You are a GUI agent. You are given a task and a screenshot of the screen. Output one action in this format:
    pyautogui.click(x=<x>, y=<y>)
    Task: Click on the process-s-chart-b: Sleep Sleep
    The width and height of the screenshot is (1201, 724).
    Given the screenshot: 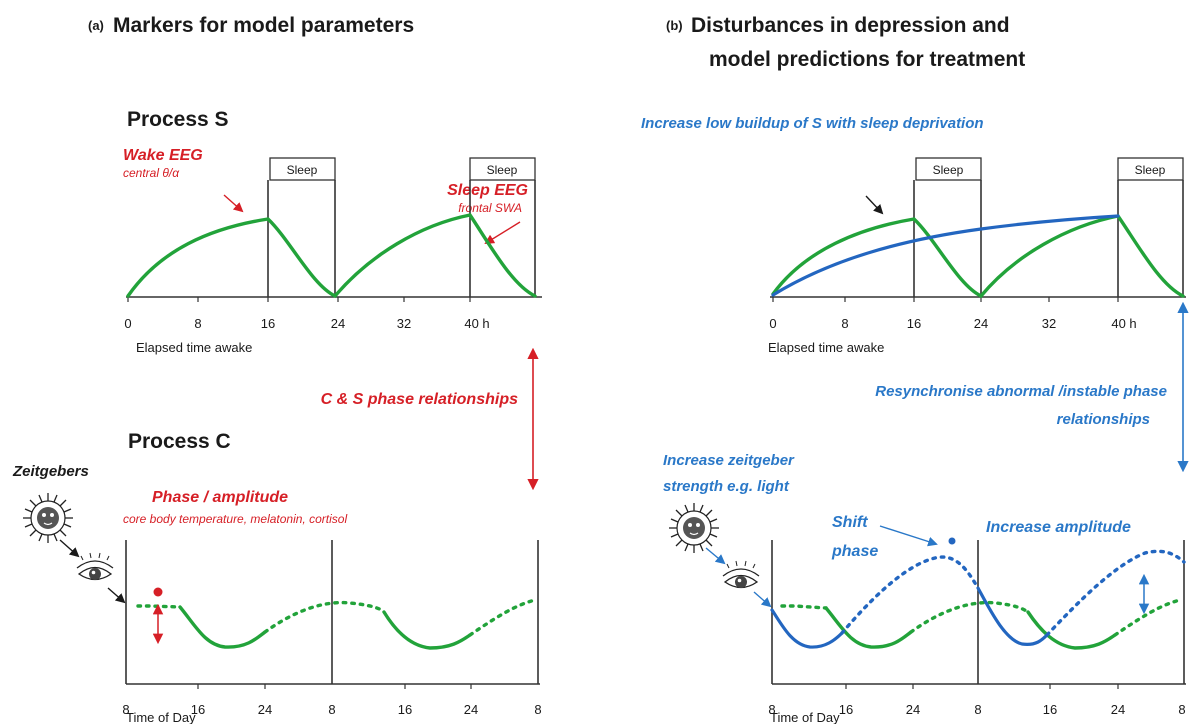 What is the action you would take?
    pyautogui.click(x=978, y=229)
    